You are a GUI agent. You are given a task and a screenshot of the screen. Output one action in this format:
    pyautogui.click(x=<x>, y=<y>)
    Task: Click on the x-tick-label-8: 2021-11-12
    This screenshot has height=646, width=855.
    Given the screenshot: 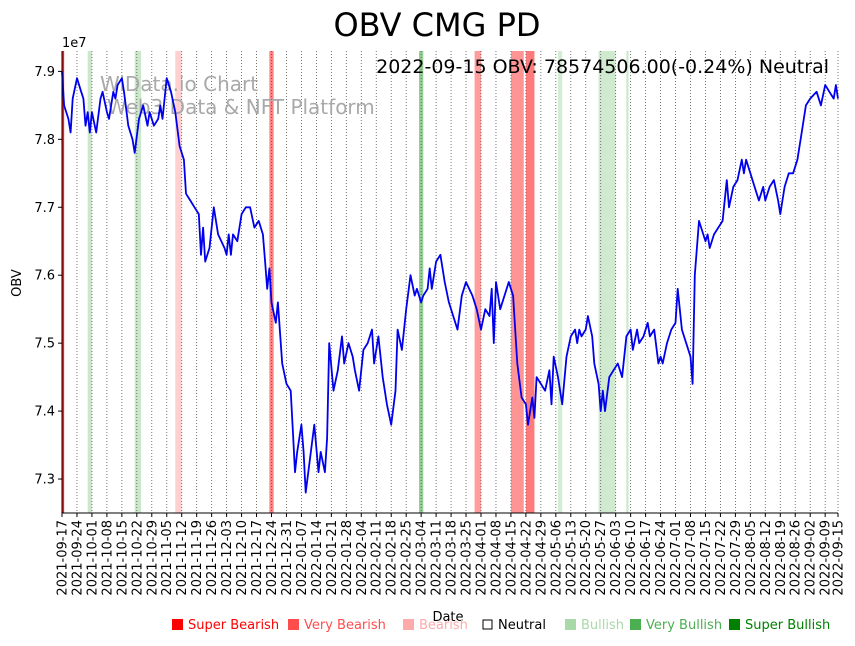 What is the action you would take?
    pyautogui.click(x=182, y=558)
    